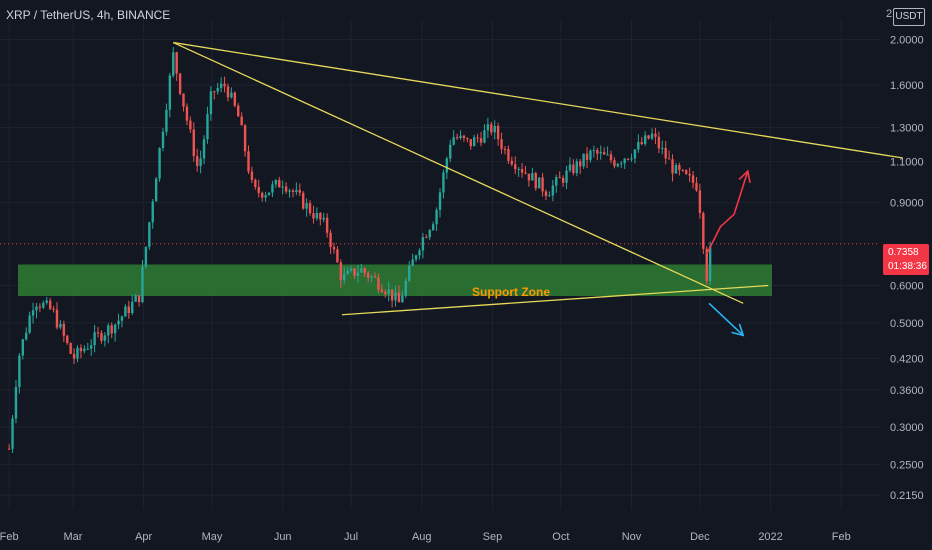 The image size is (932, 550). What do you see at coordinates (909, 17) in the screenshot?
I see `currency-badge: USDT` at bounding box center [909, 17].